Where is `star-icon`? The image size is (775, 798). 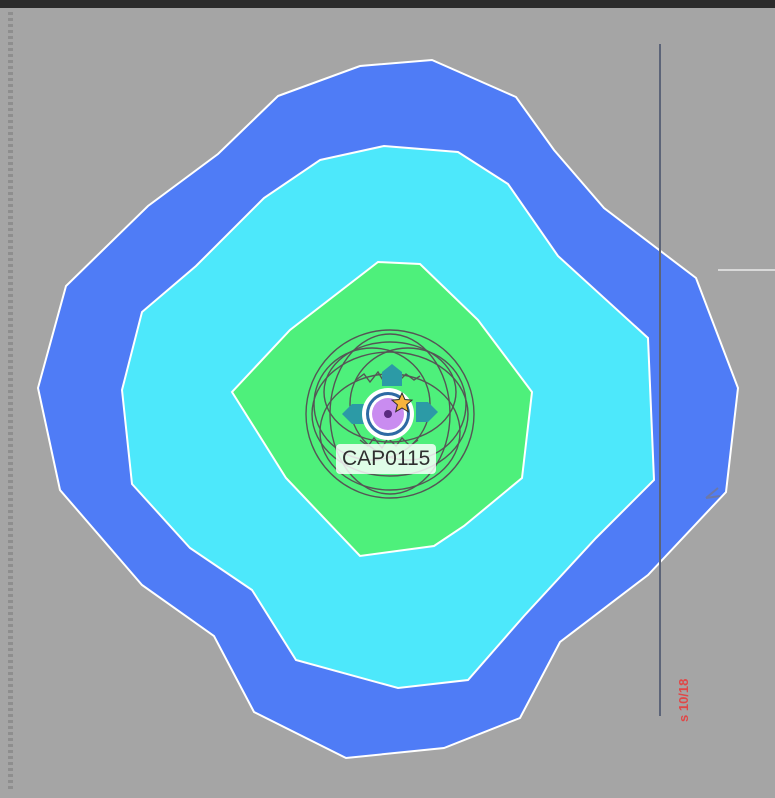
star-icon is located at coordinates (402, 402).